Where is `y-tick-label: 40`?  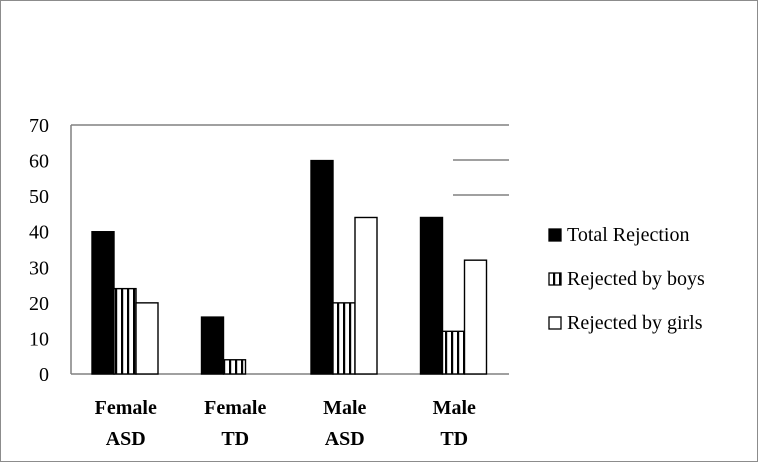
y-tick-label: 40 is located at coordinates (39, 233).